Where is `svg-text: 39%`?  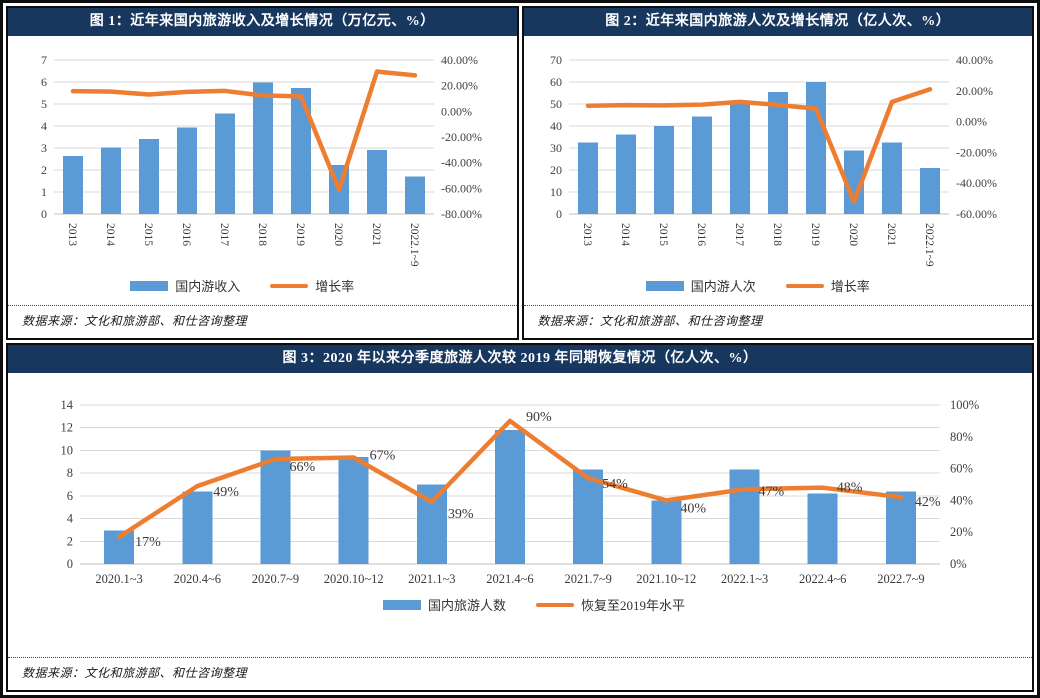 svg-text: 39% is located at coordinates (460, 514).